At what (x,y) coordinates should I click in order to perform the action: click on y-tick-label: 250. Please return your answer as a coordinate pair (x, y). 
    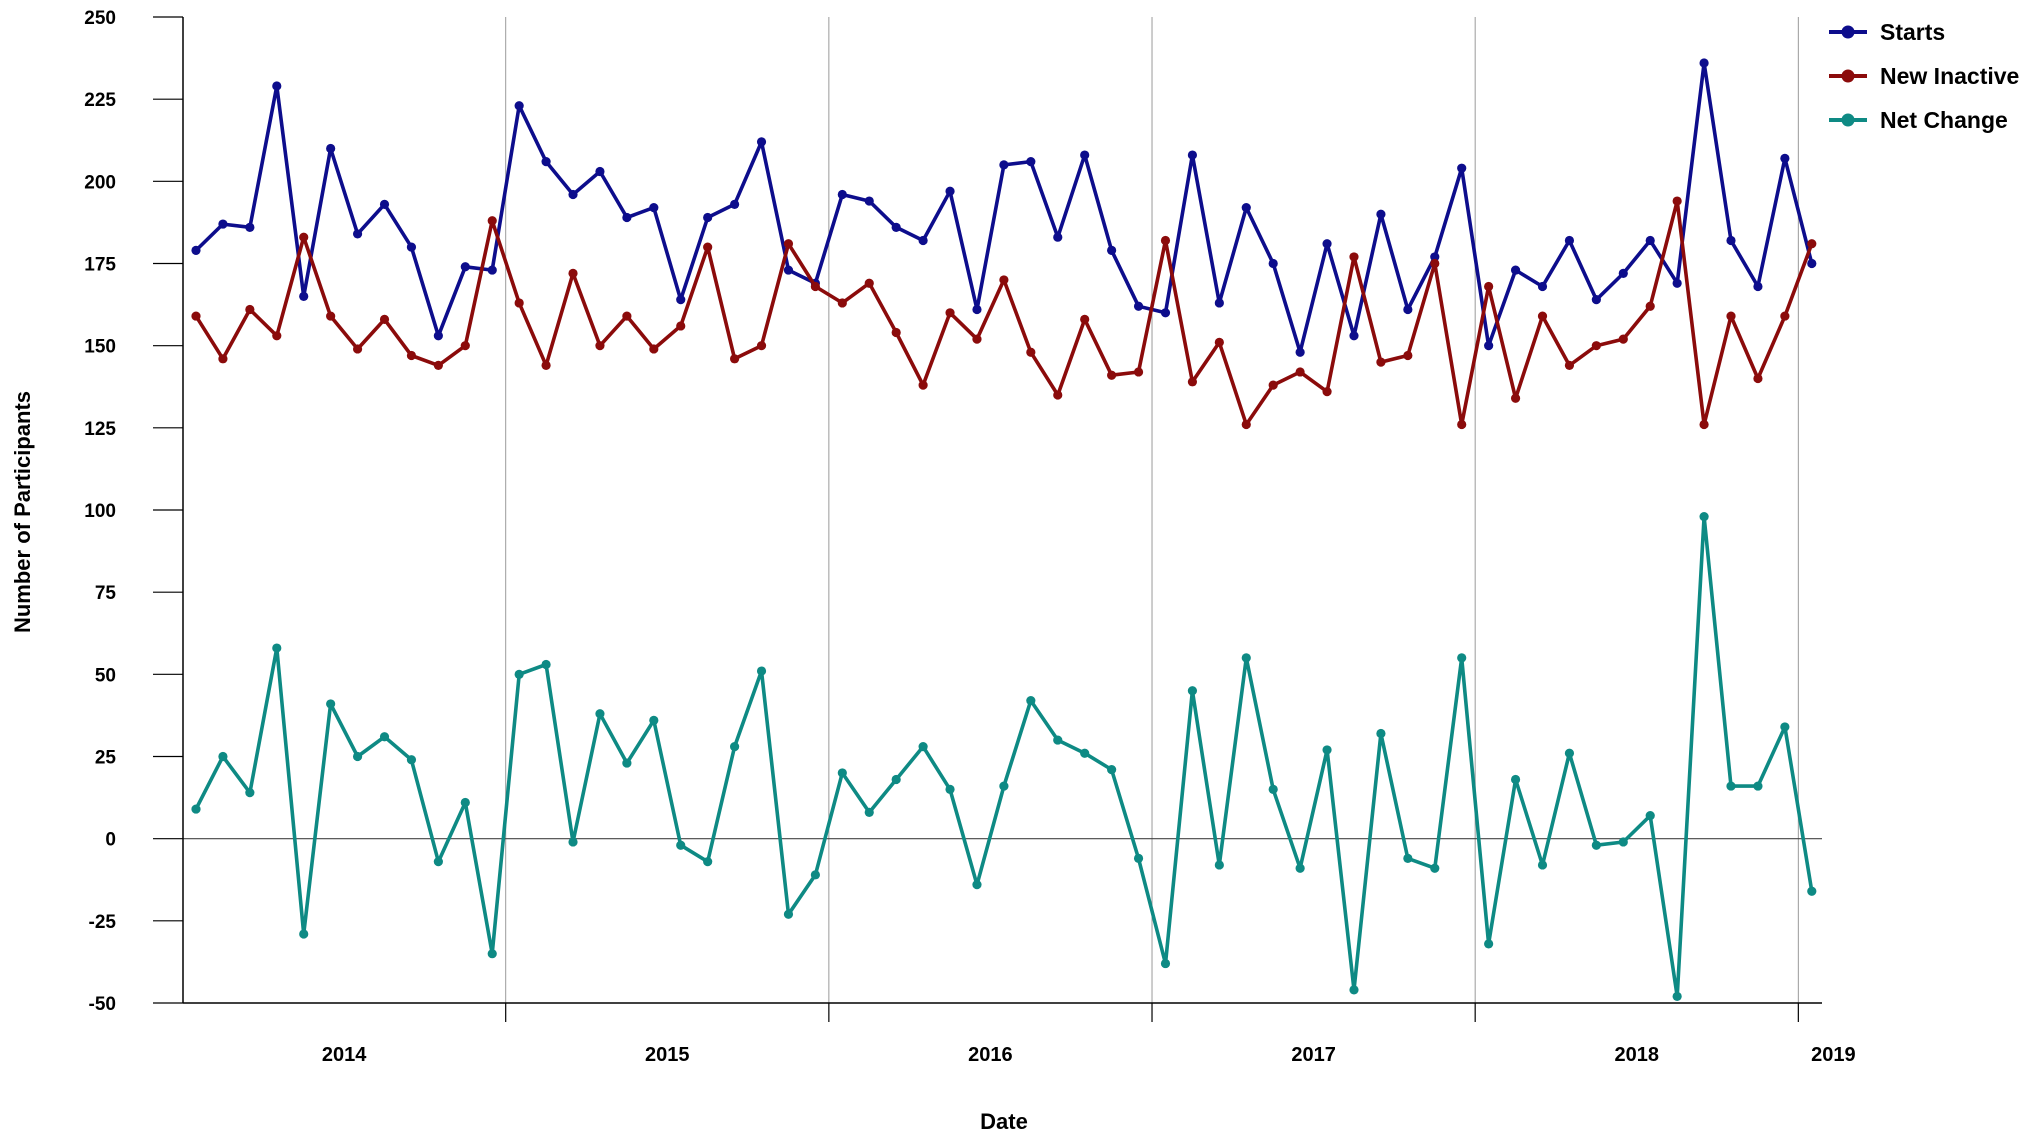
    Looking at the image, I should click on (100, 18).